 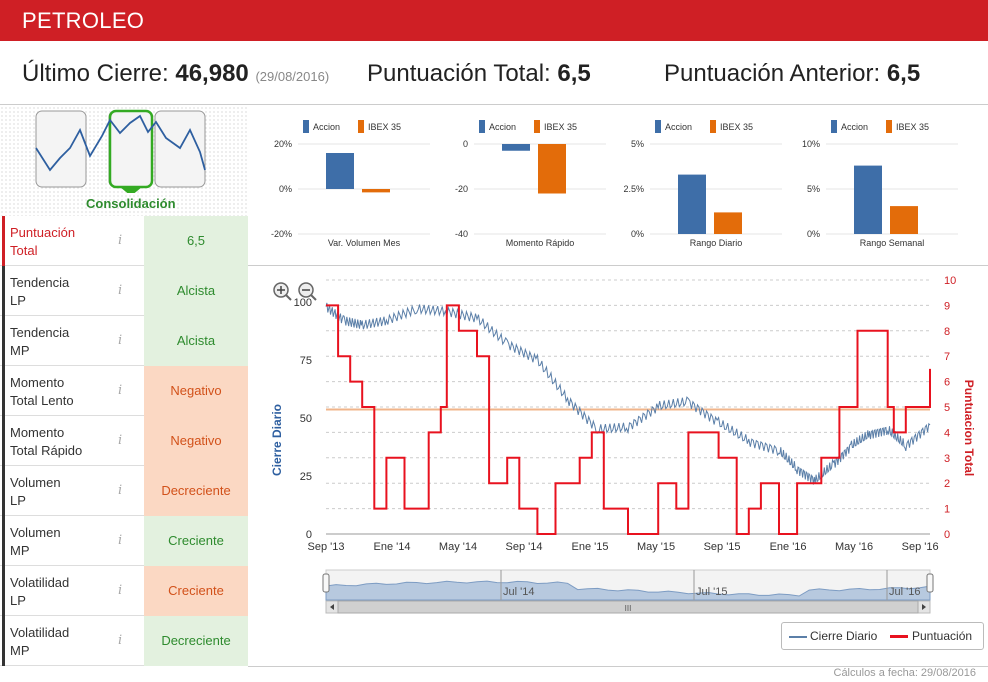 I want to click on left-axis-title: Cierre Diario, so click(x=277, y=440).